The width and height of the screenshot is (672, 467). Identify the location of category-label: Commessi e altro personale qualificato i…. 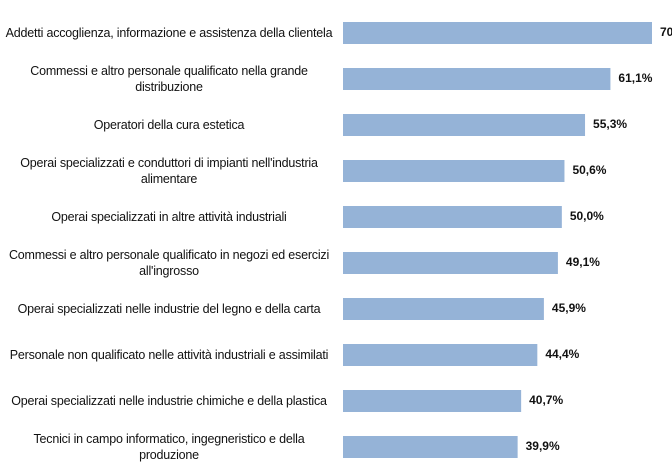
(169, 263).